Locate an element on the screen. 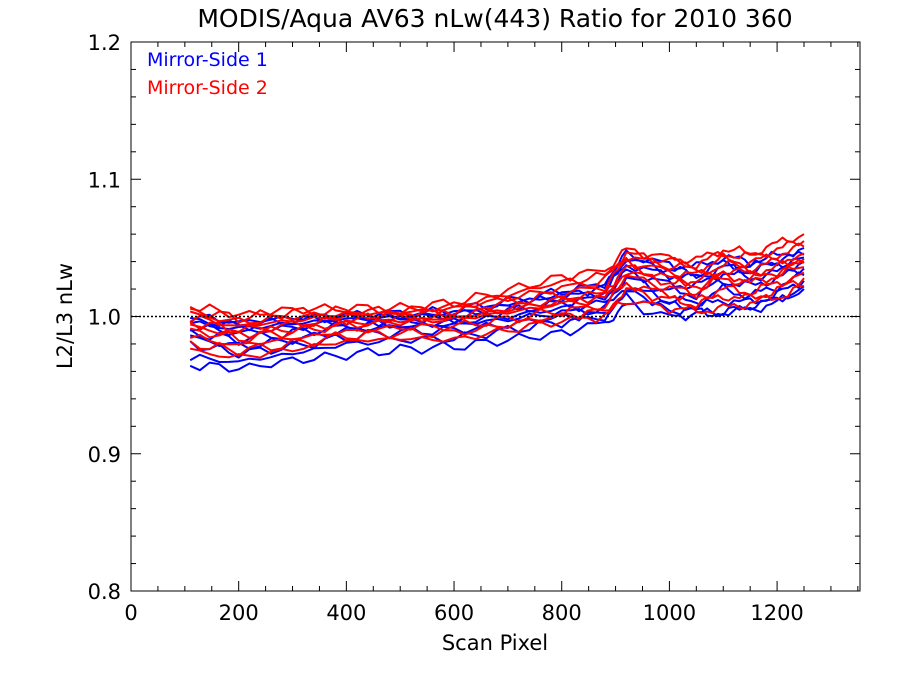 Image resolution: width=900 pixels, height=675 pixels. x-tick-label: 400 is located at coordinates (346, 613).